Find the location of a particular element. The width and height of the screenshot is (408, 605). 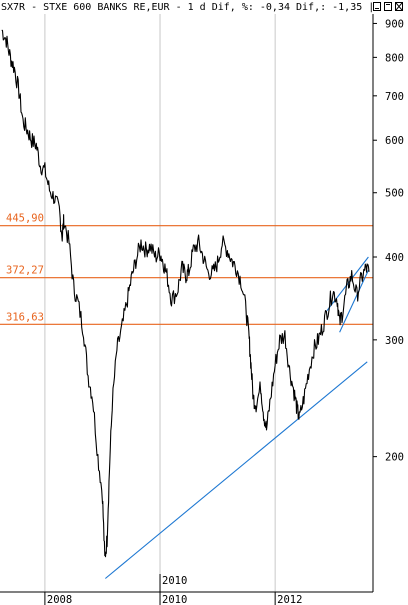

header-bar is located at coordinates (204, 7).